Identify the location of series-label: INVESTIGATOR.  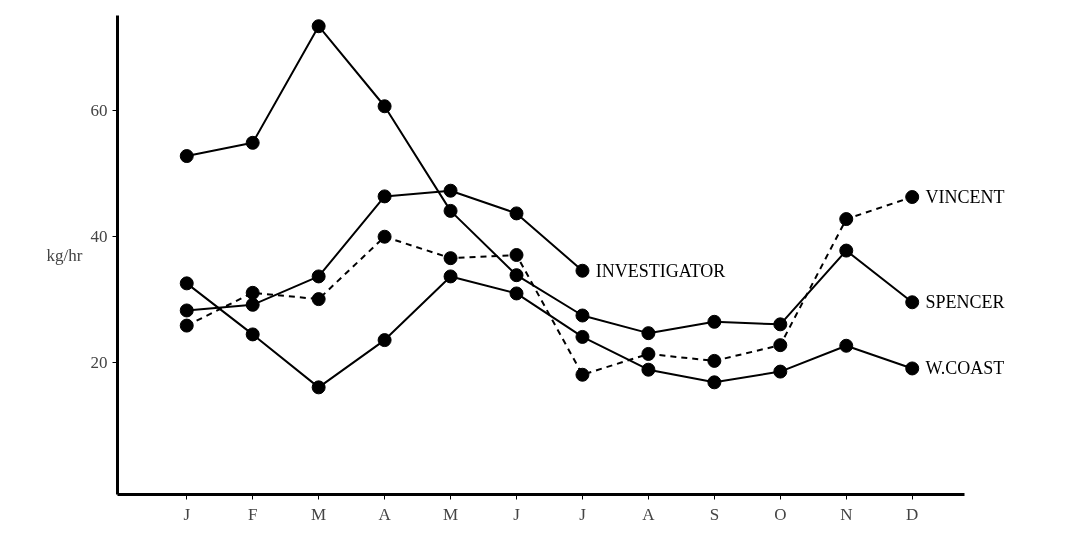
(660, 270).